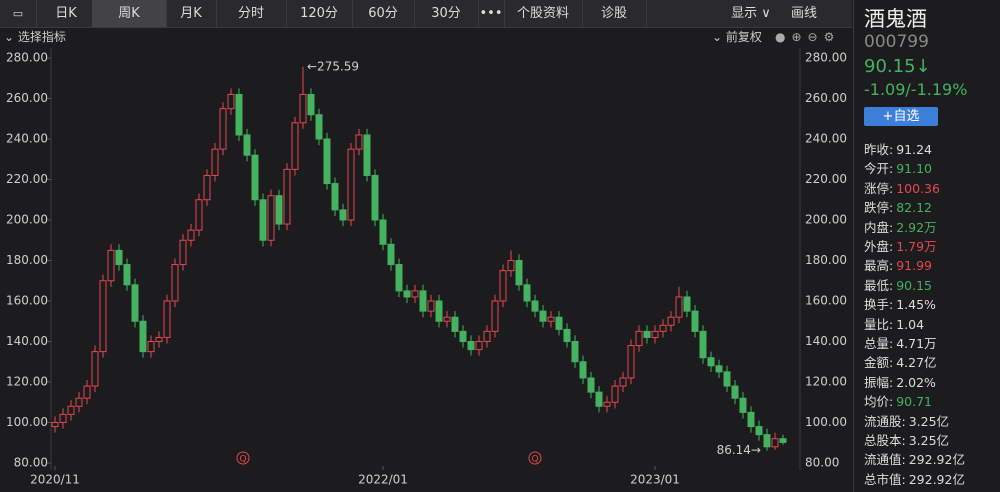 This screenshot has width=1000, height=492. Describe the element at coordinates (916, 363) in the screenshot. I see `stat-value: 4.27亿` at that location.